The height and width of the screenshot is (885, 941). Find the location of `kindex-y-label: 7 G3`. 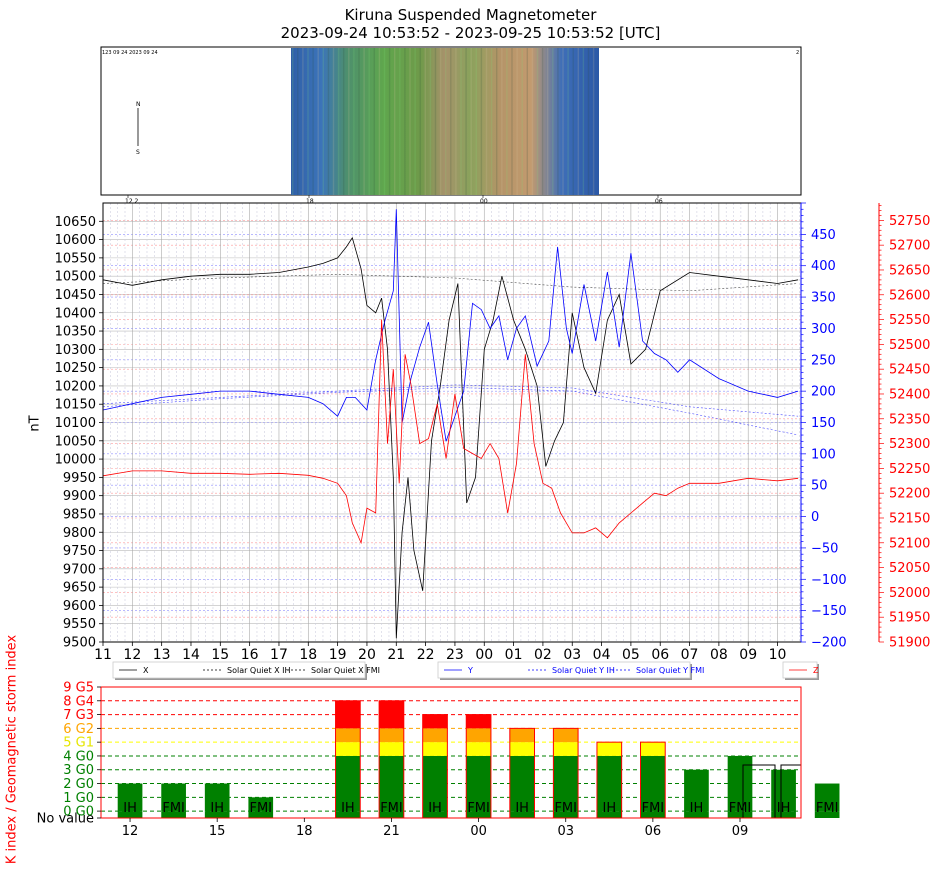

kindex-y-label: 7 G3 is located at coordinates (78, 715).